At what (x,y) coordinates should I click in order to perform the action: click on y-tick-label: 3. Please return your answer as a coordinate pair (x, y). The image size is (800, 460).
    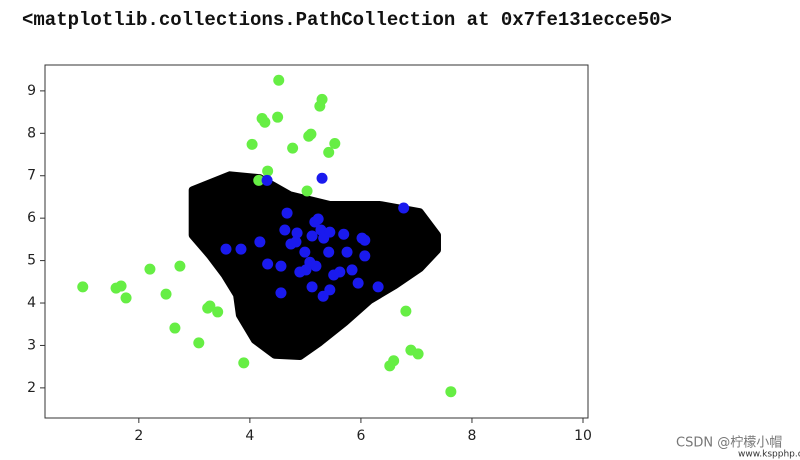
    Looking at the image, I should click on (31, 345).